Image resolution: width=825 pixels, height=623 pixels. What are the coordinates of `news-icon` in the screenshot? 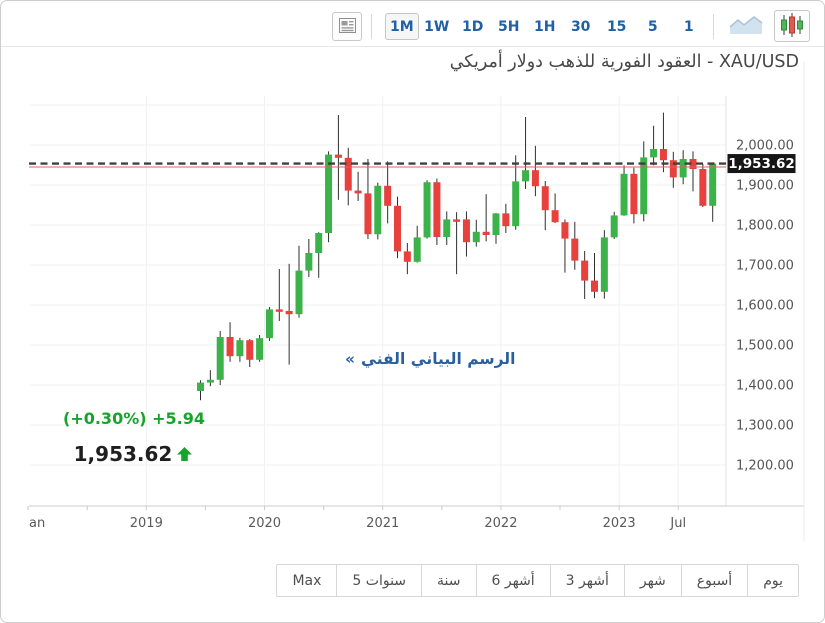 It's located at (347, 26).